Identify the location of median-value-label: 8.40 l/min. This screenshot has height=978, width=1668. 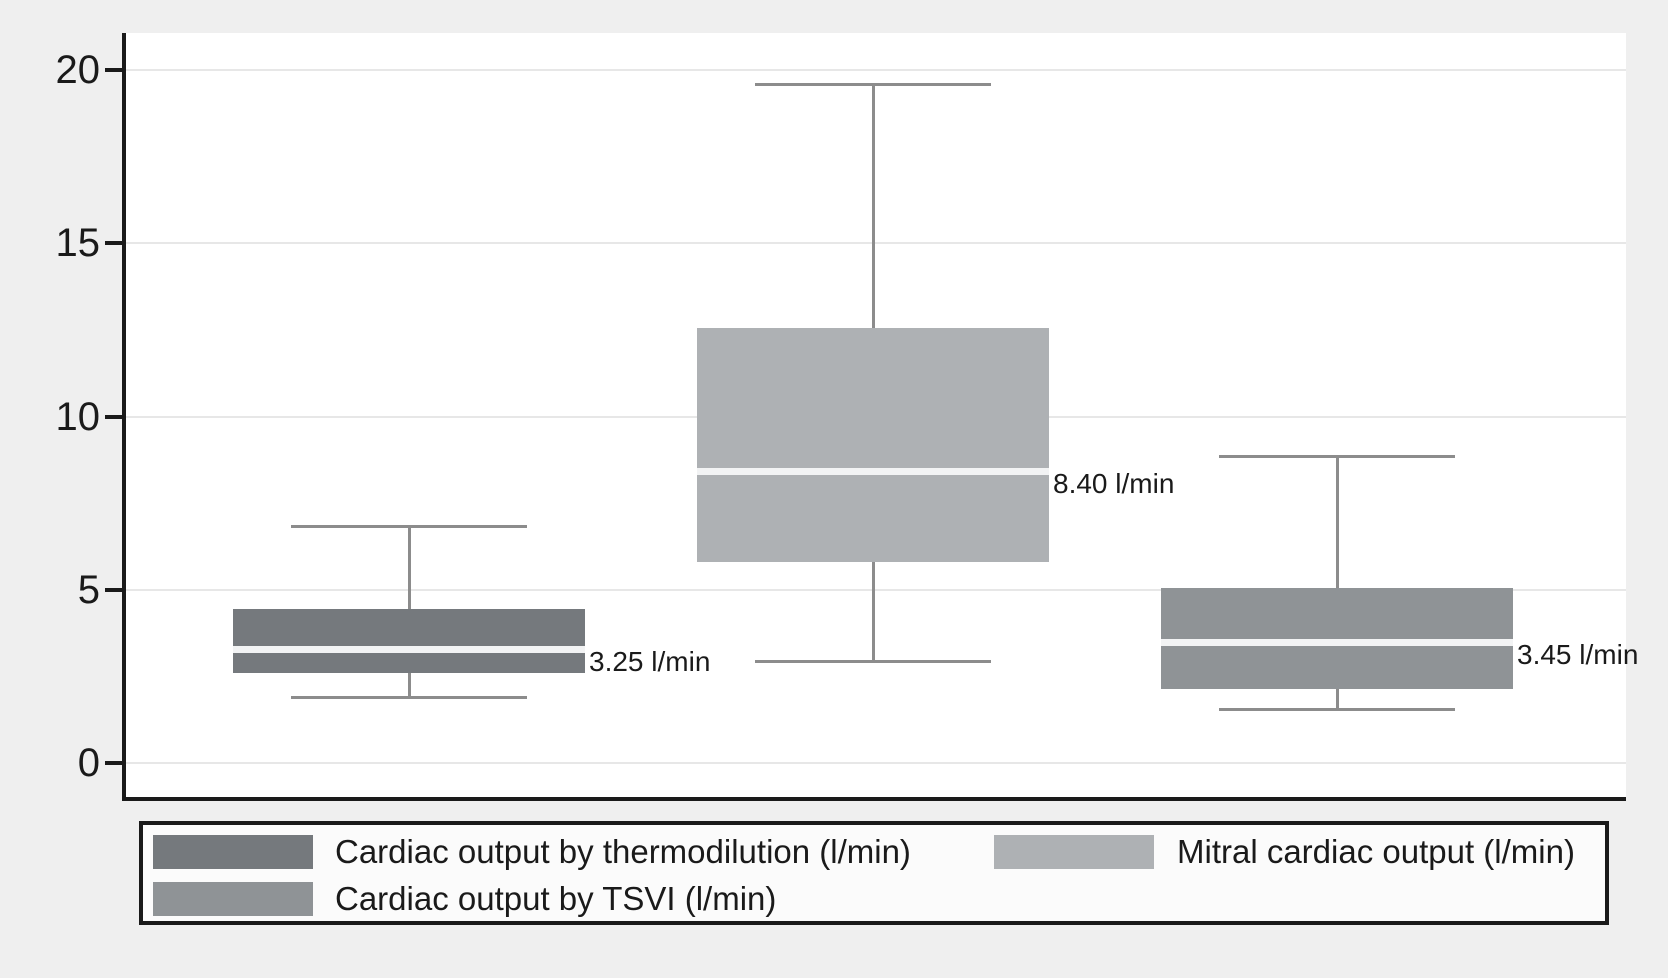
(1114, 483).